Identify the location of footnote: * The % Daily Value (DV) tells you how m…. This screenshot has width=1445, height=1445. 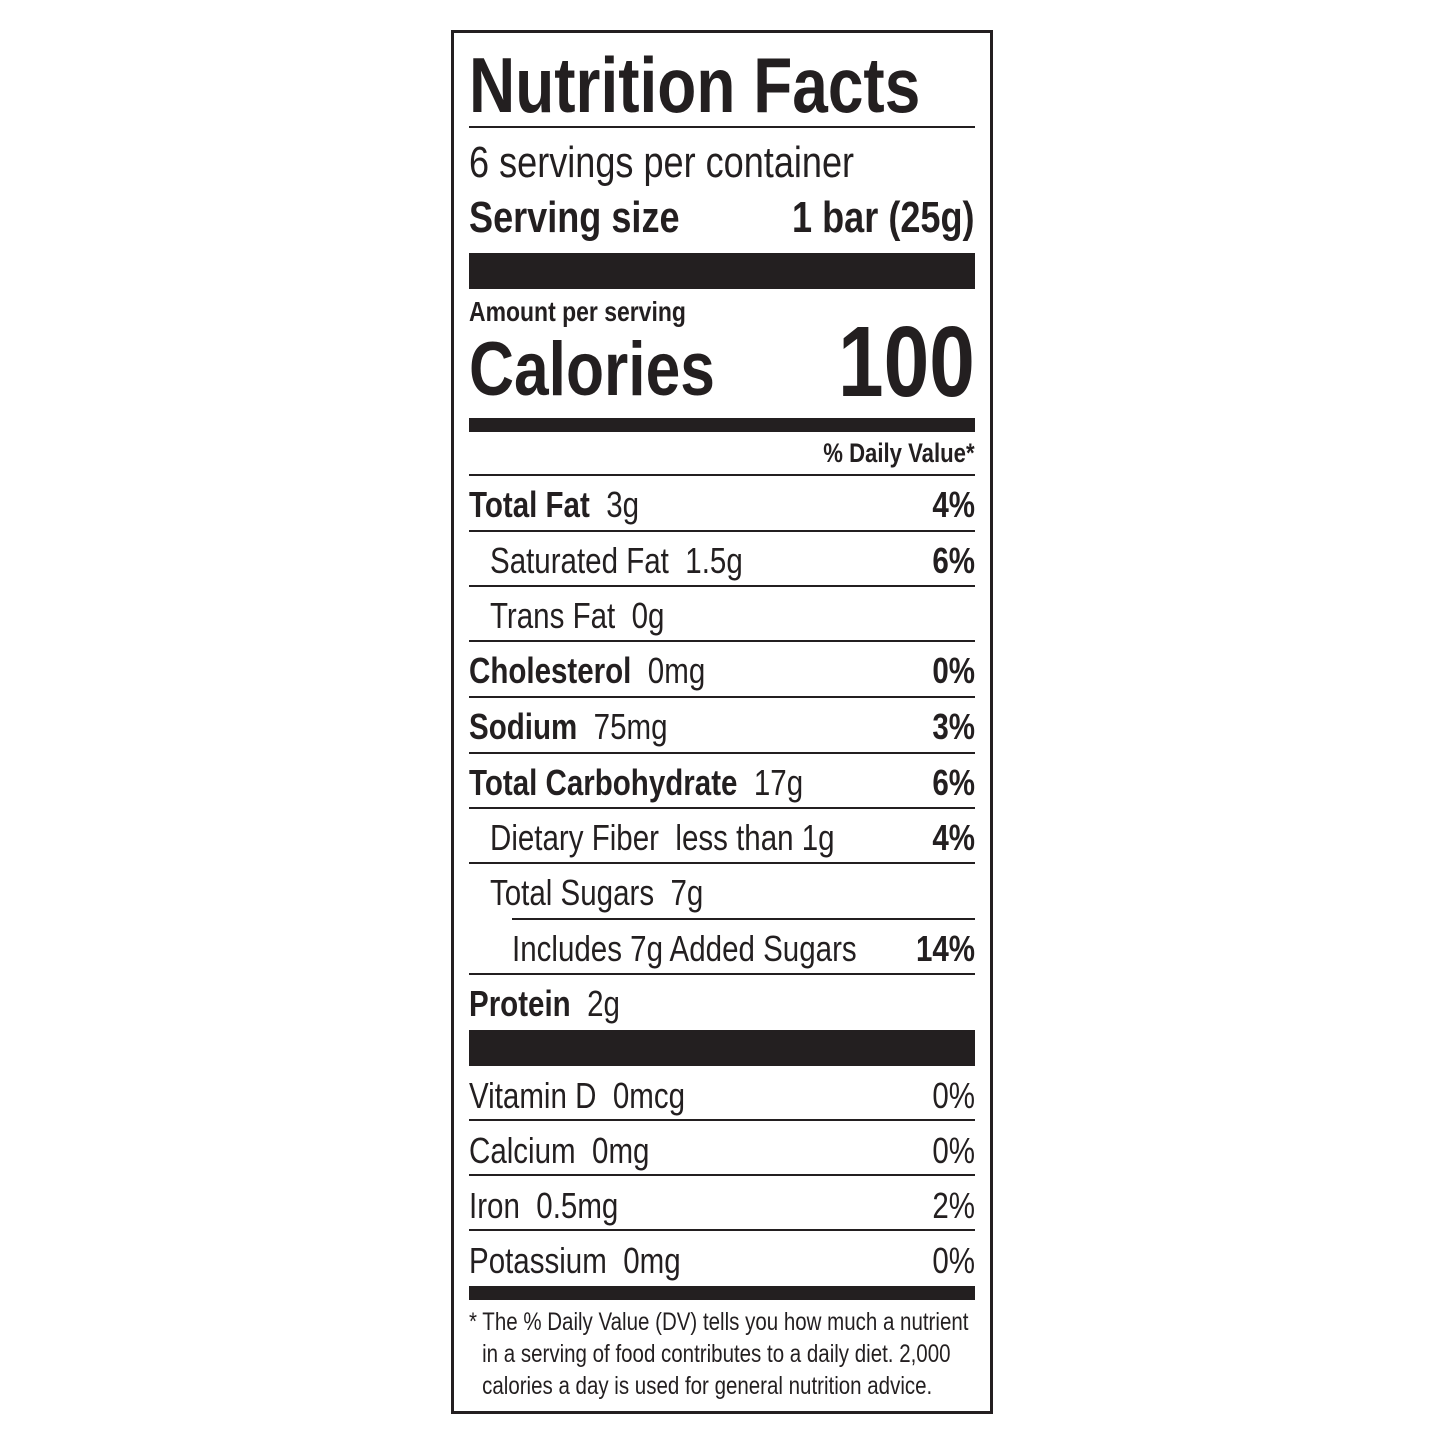
(719, 1354).